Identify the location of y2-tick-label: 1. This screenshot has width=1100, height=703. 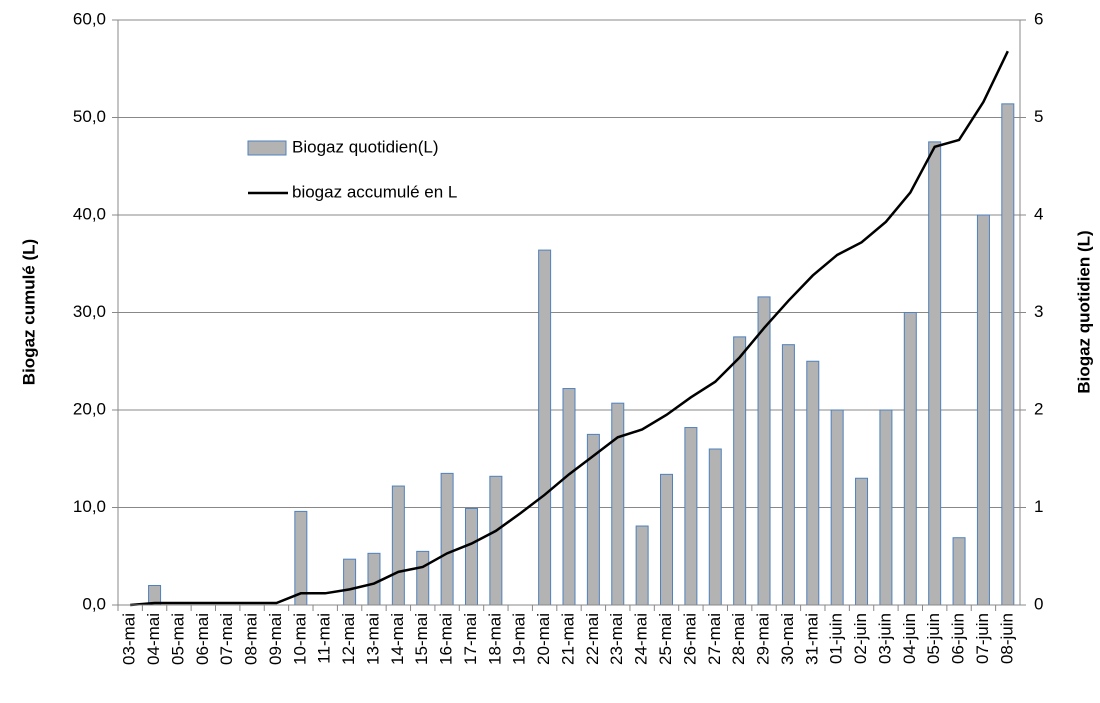
(1038, 506).